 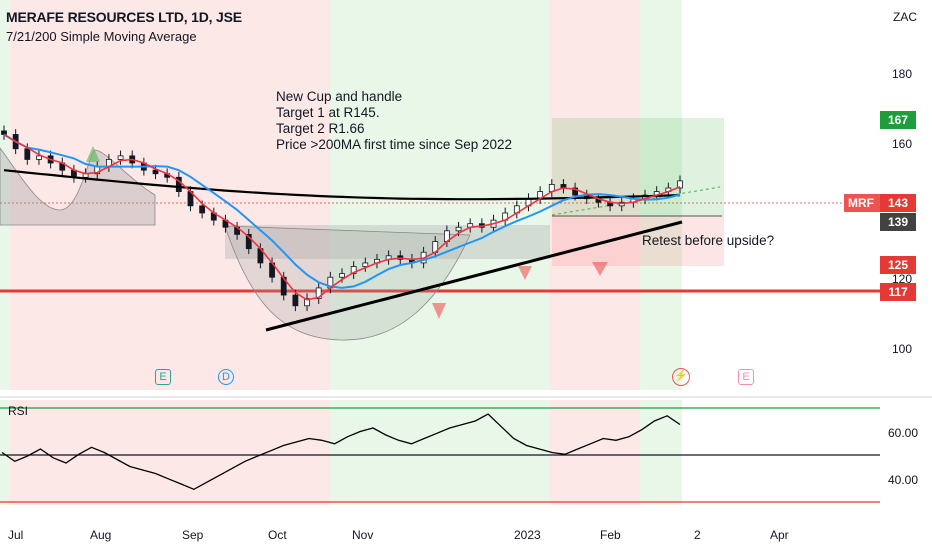 What do you see at coordinates (5, 195) in the screenshot?
I see `bull-band` at bounding box center [5, 195].